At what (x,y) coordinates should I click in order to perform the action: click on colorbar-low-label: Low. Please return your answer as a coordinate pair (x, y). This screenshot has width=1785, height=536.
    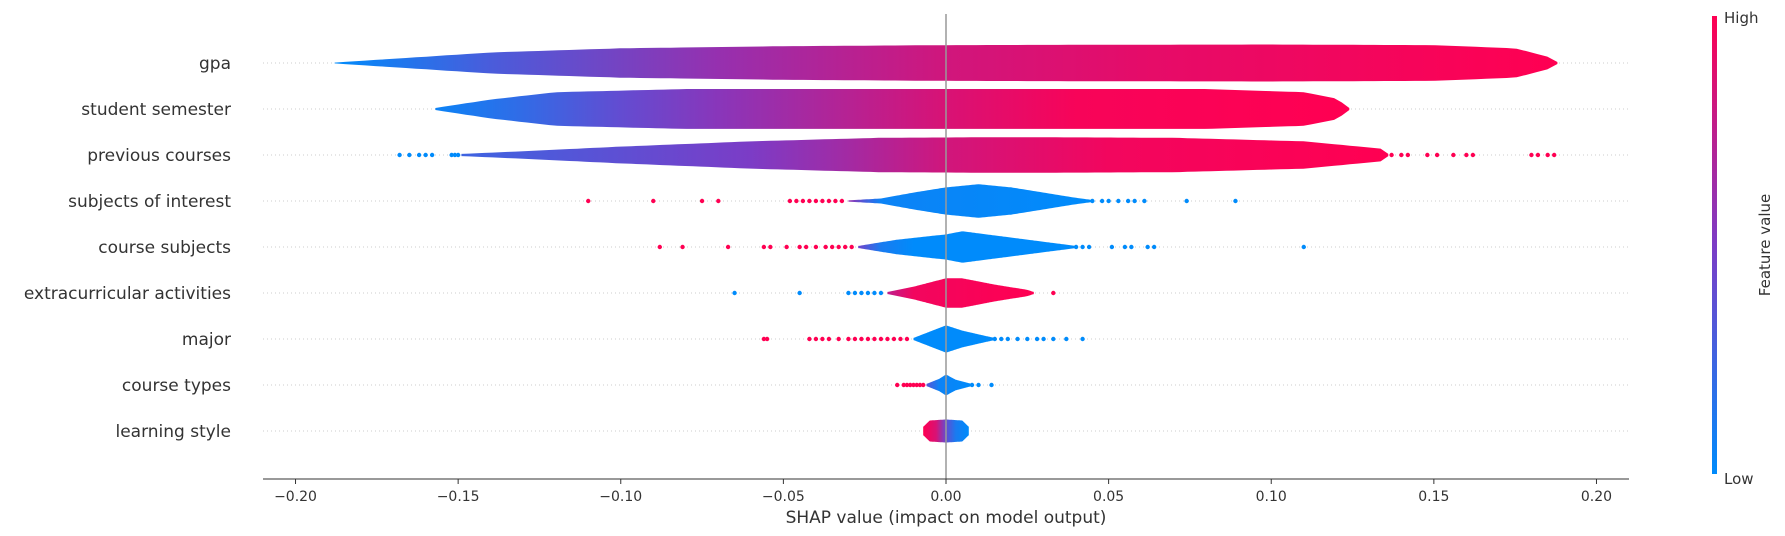
    Looking at the image, I should click on (1739, 479).